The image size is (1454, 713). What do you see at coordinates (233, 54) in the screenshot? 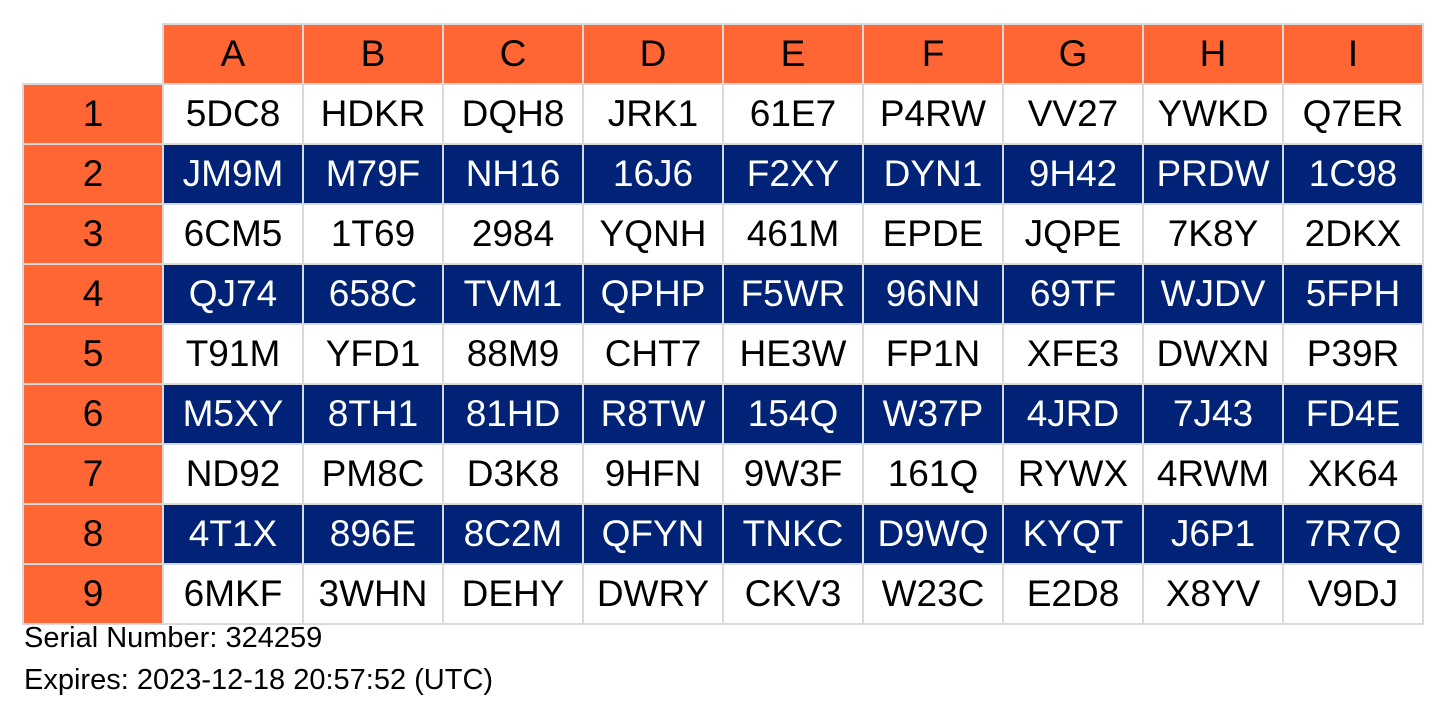
I see `column-header-a: A` at bounding box center [233, 54].